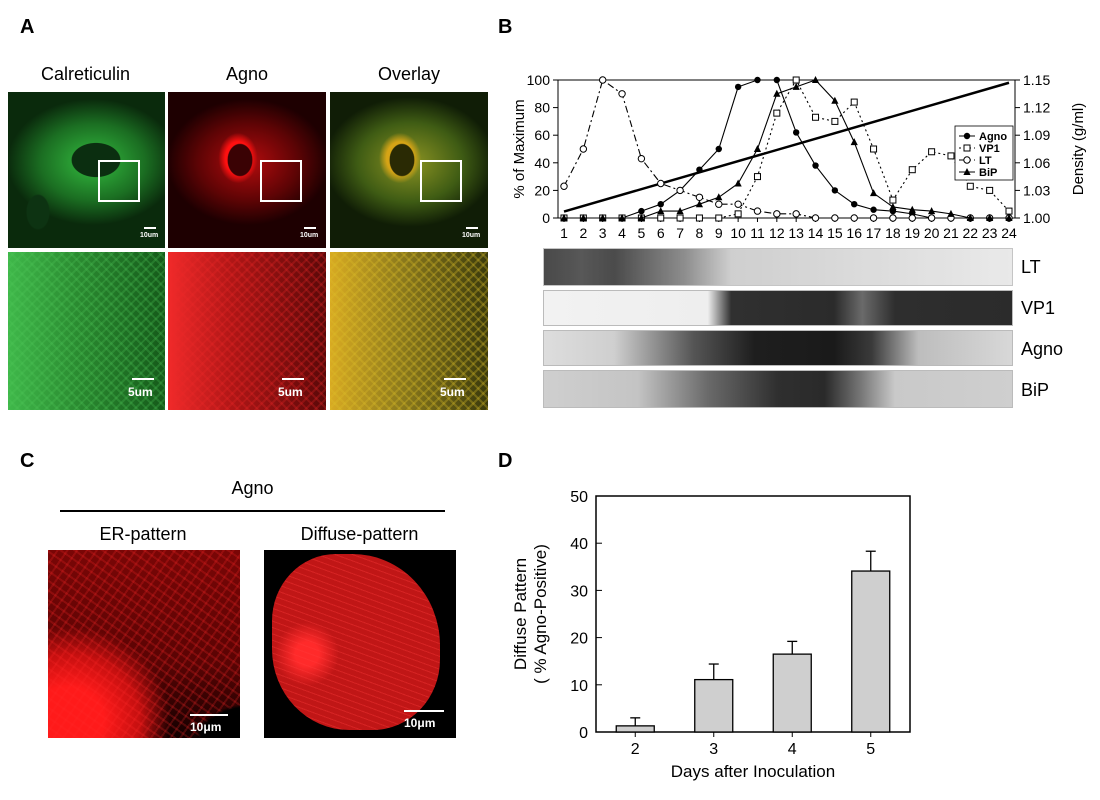 The width and height of the screenshot is (1100, 800). I want to click on x-tick-label: 24, so click(1009, 233).